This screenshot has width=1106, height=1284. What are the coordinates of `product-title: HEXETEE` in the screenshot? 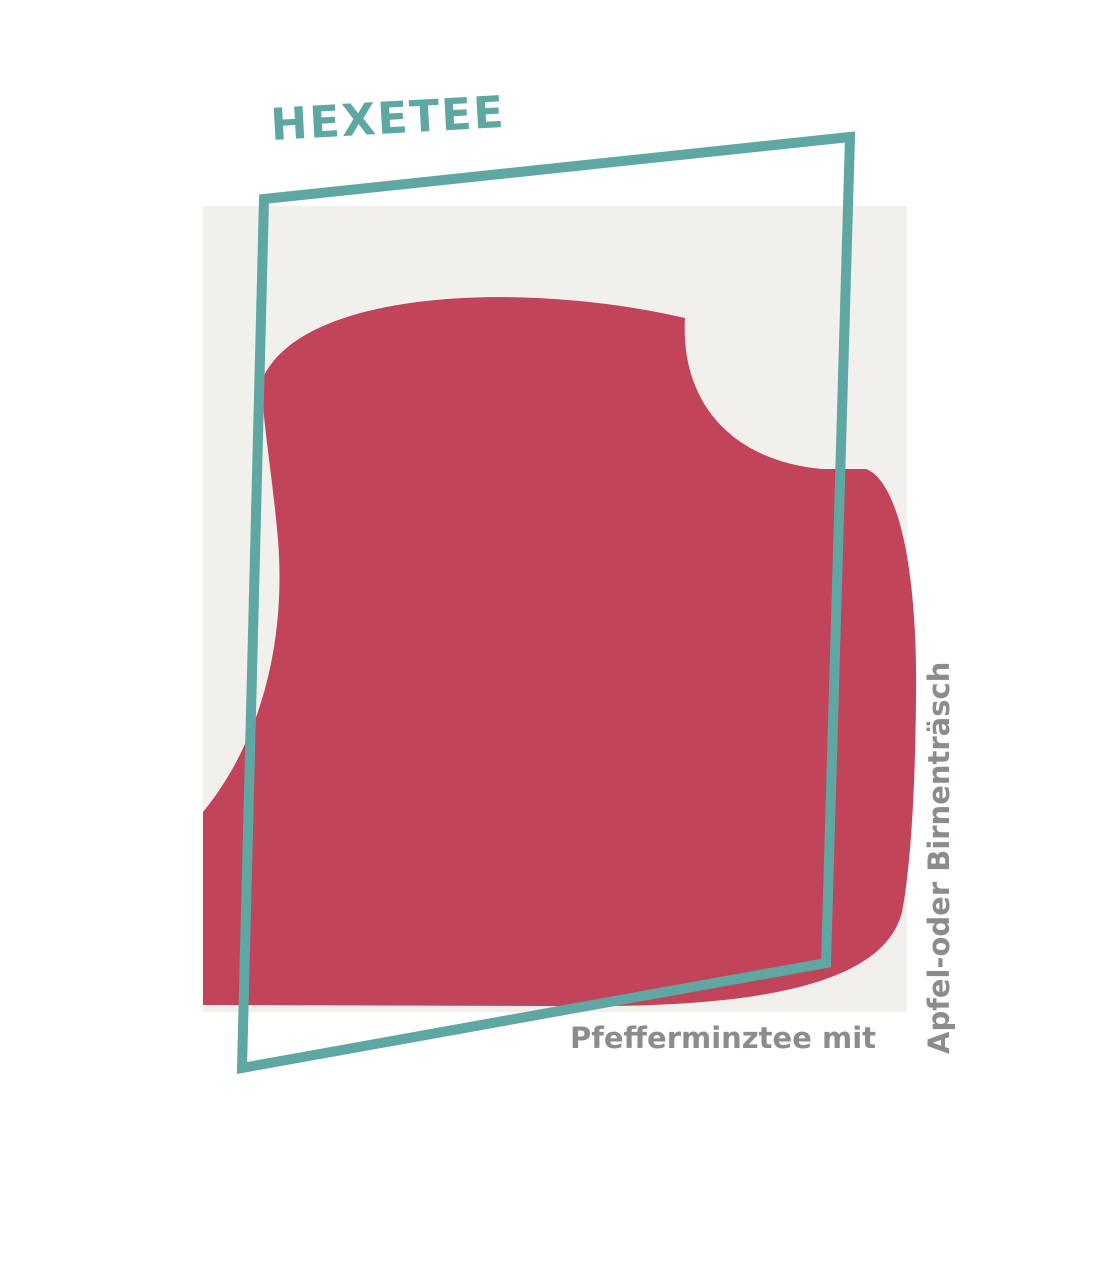 It's located at (388, 118).